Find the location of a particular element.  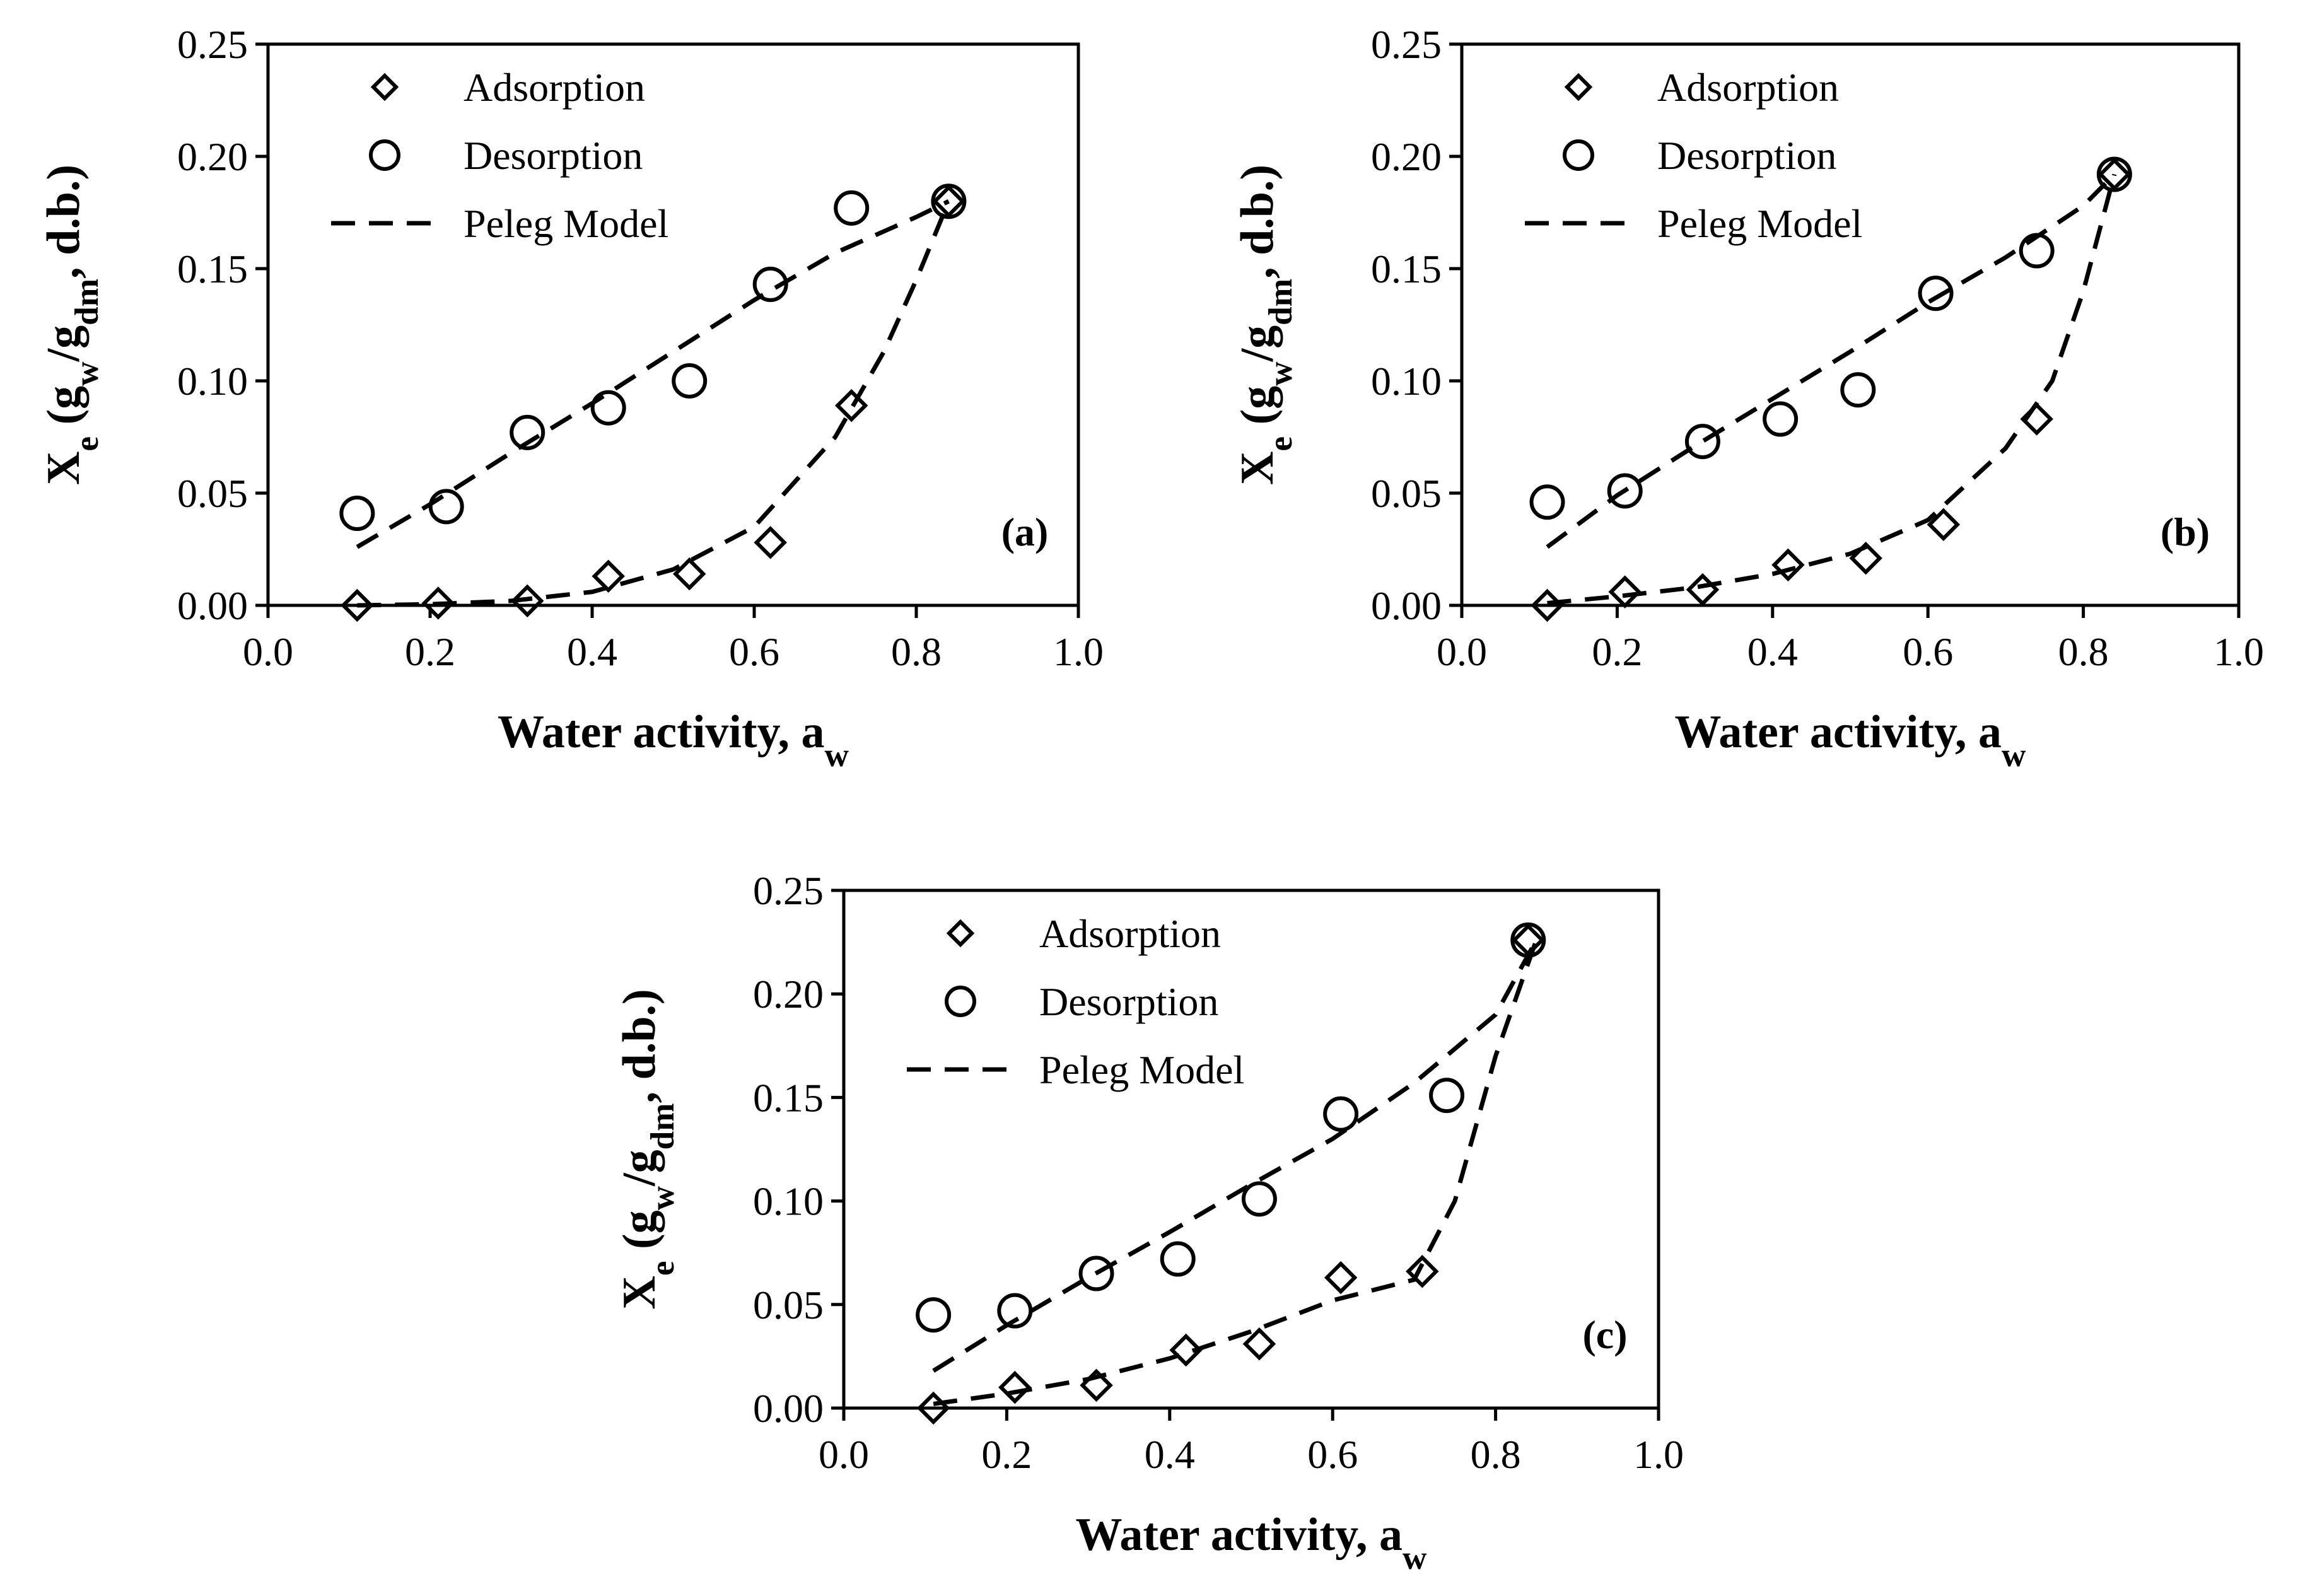

legend-adsorption-label-b: Adsorption is located at coordinates (1748, 88).